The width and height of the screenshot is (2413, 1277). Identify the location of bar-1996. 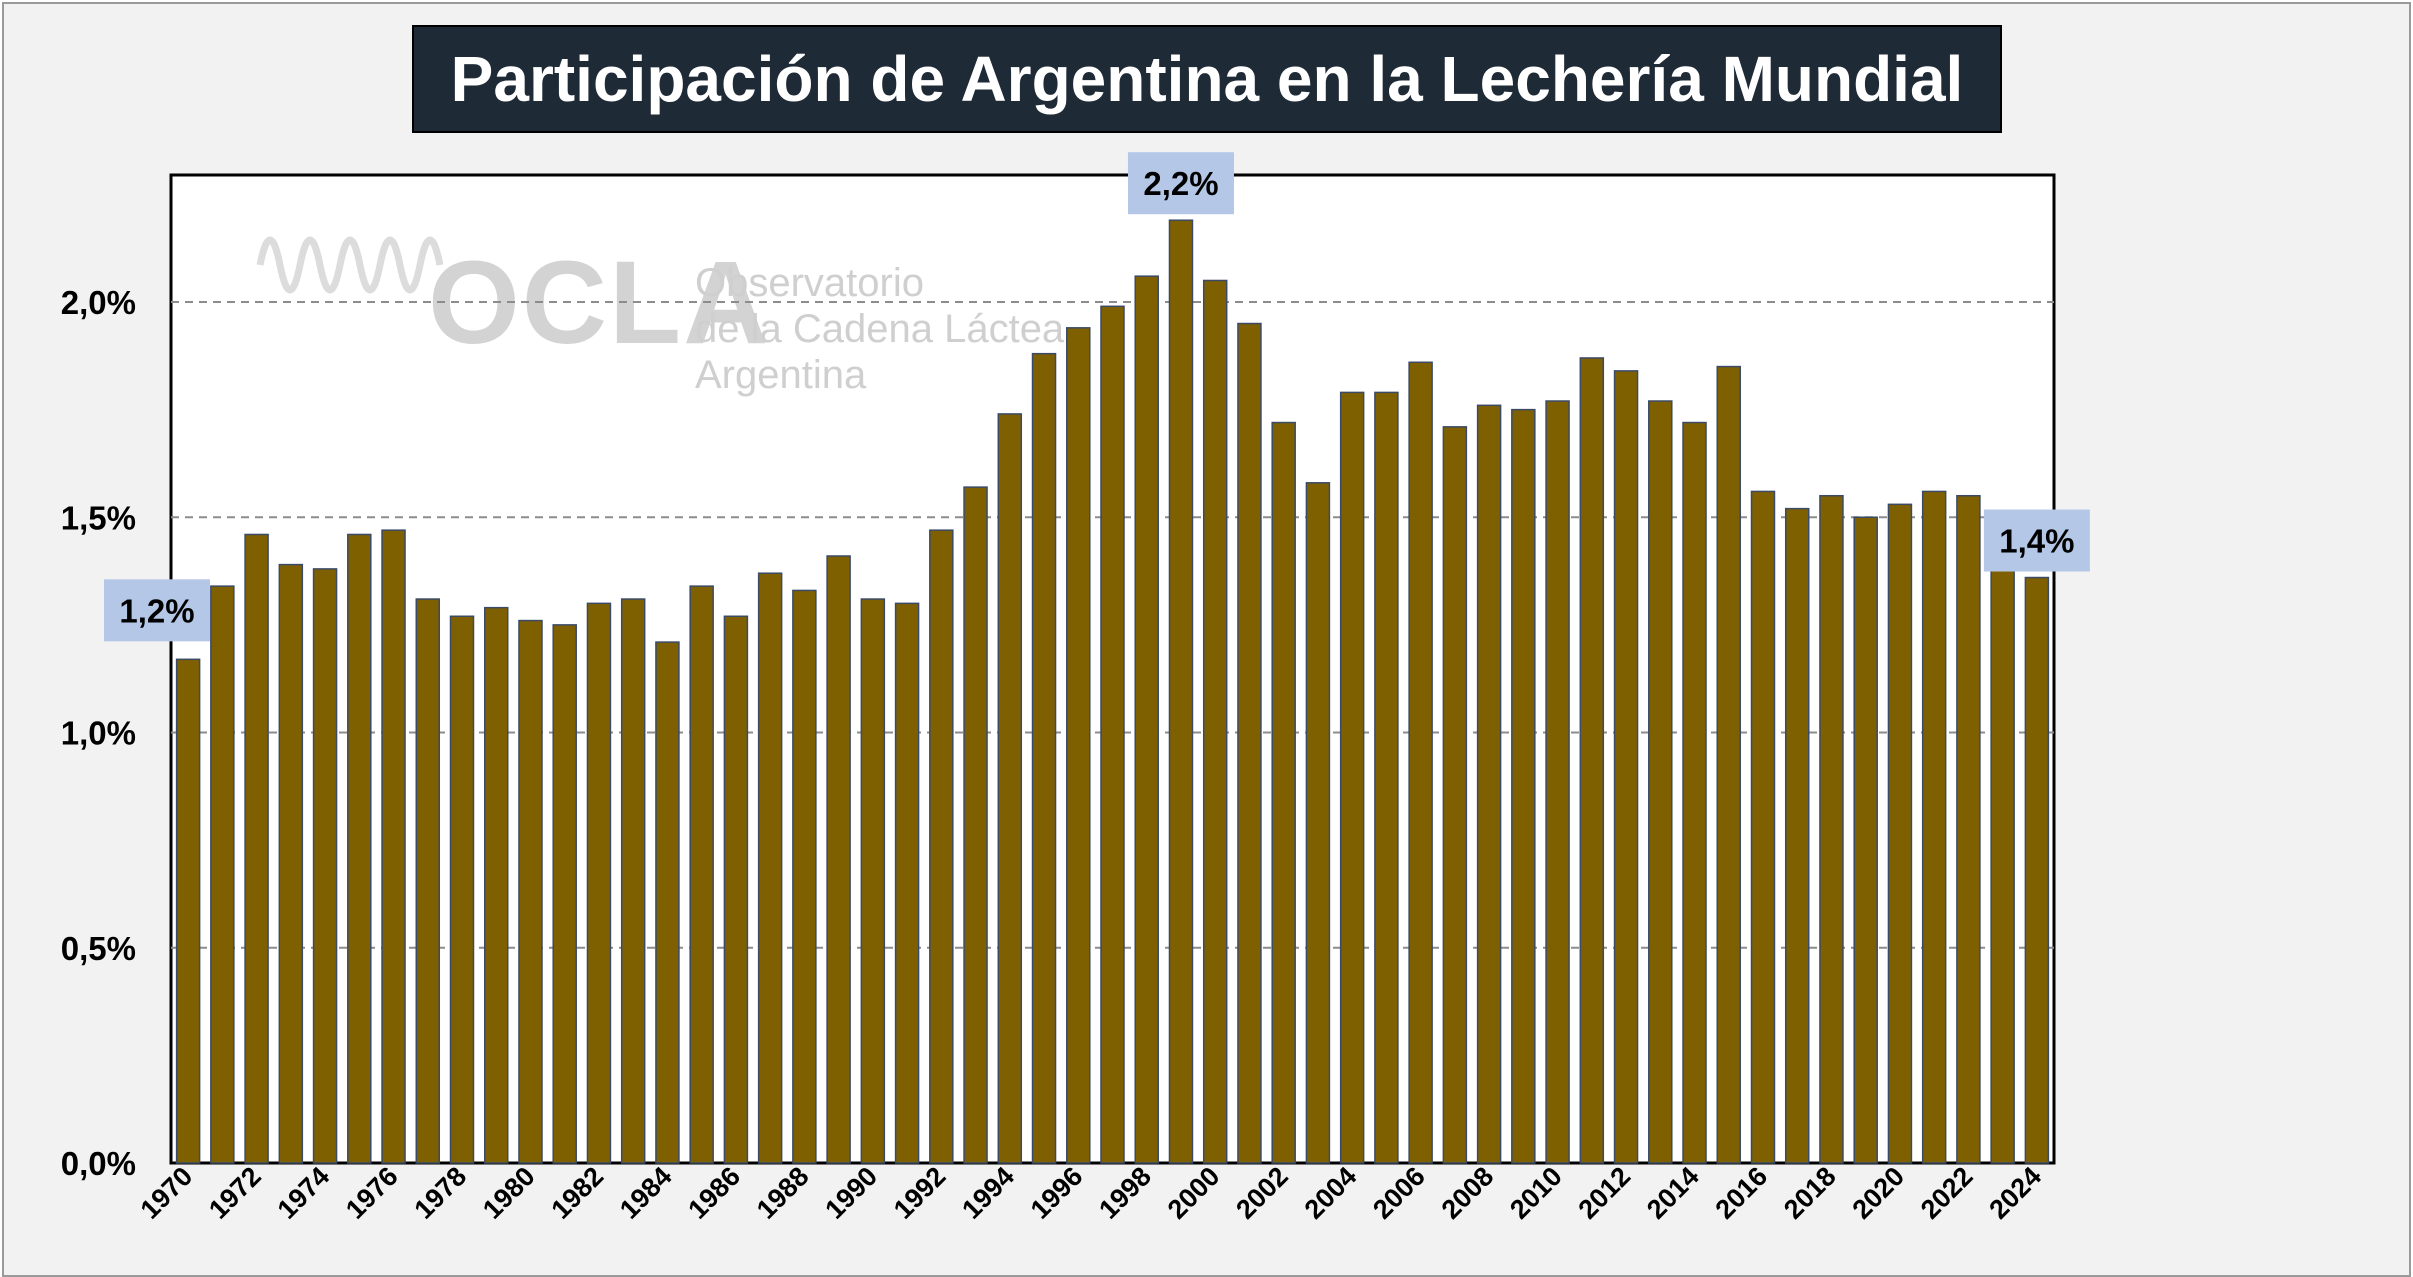
(1078, 745).